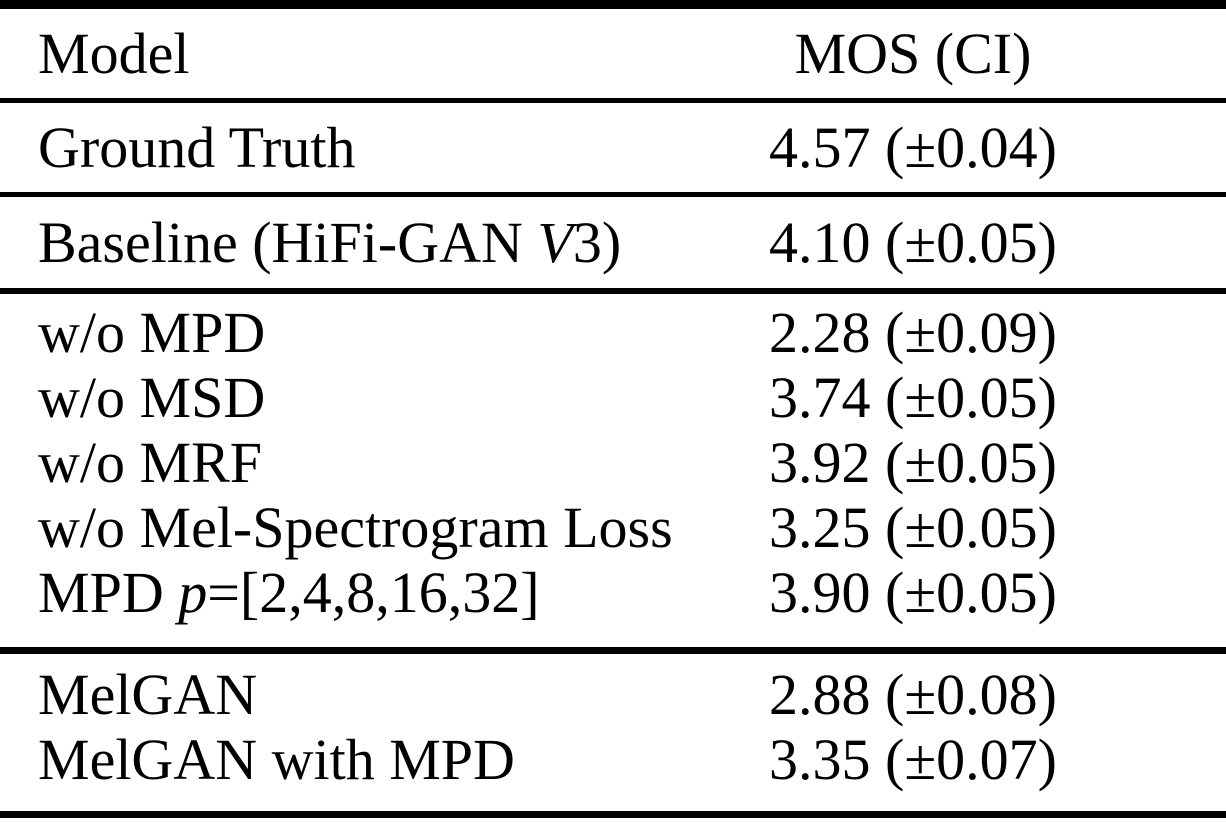 The height and width of the screenshot is (828, 1226). What do you see at coordinates (913, 147) in the screenshot?
I see `mos-value: 4.57 (±0.04)` at bounding box center [913, 147].